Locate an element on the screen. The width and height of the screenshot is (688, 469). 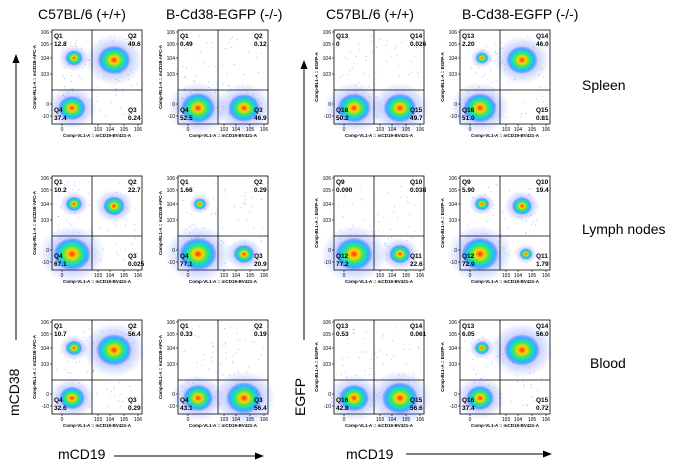
y-tick-label: 106 is located at coordinates (171, 179).